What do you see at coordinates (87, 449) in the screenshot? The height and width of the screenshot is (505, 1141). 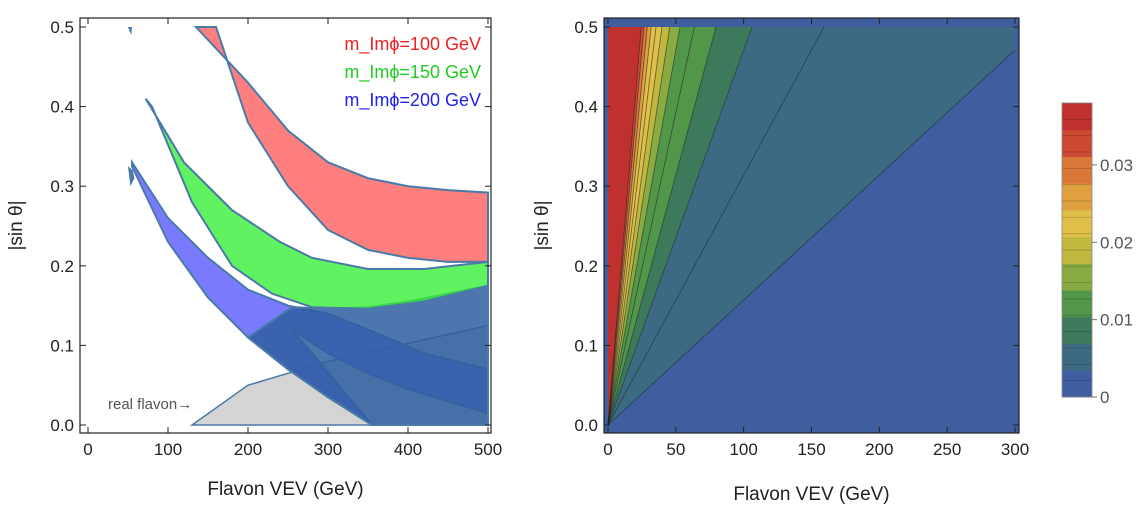 I see `left-x-tick-label: 0` at bounding box center [87, 449].